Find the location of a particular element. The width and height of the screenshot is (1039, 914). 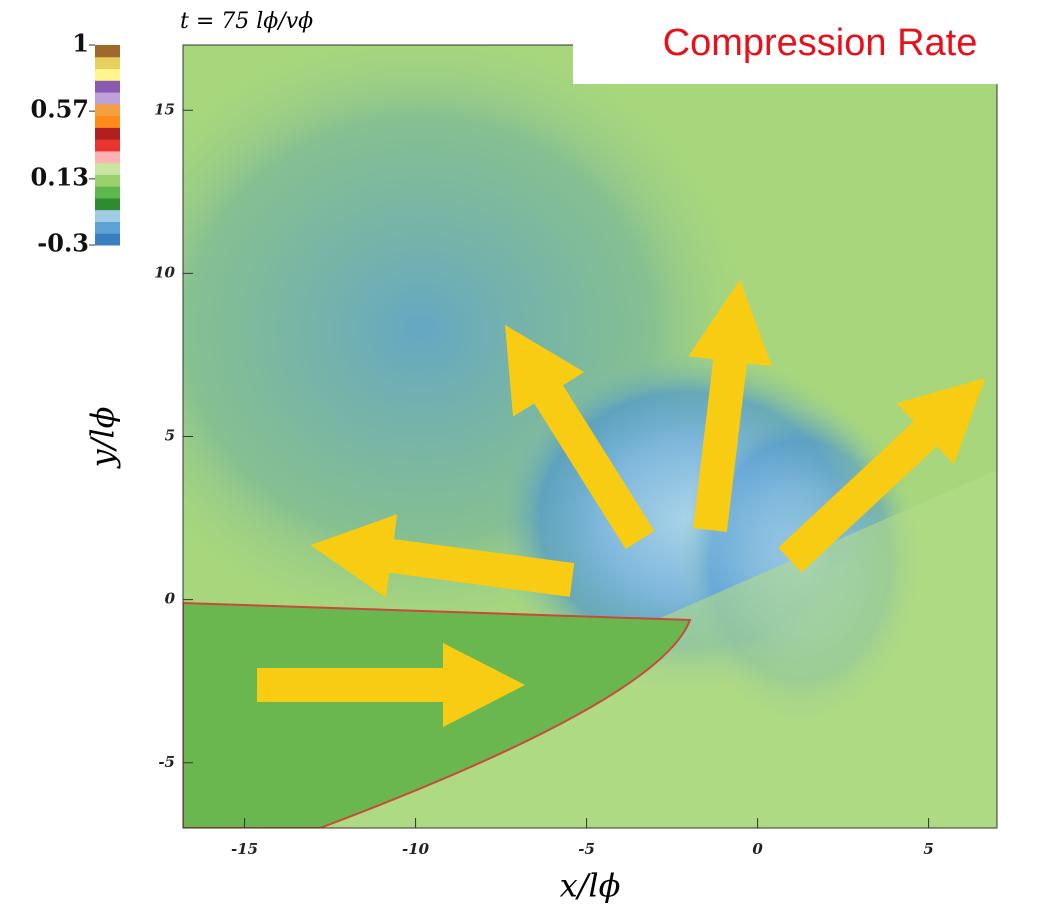

x-tick-label: 0 is located at coordinates (757, 849).